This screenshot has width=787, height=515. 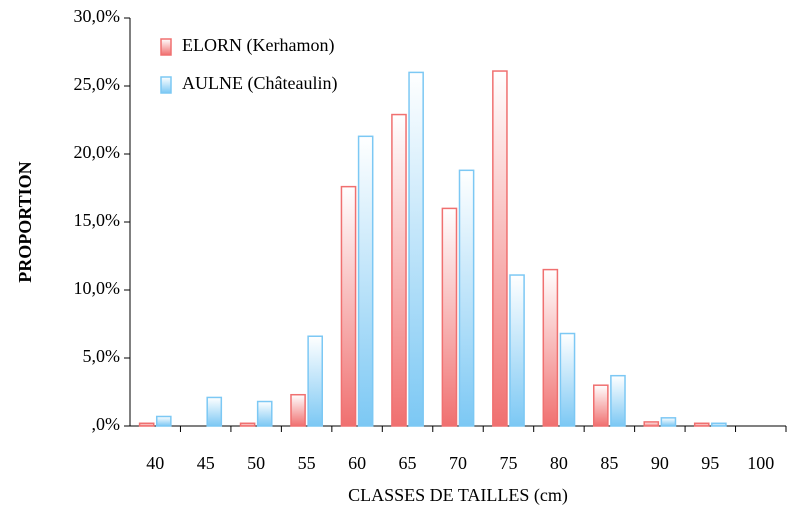 I want to click on y-tick-label: 30,0%, so click(x=97, y=16).